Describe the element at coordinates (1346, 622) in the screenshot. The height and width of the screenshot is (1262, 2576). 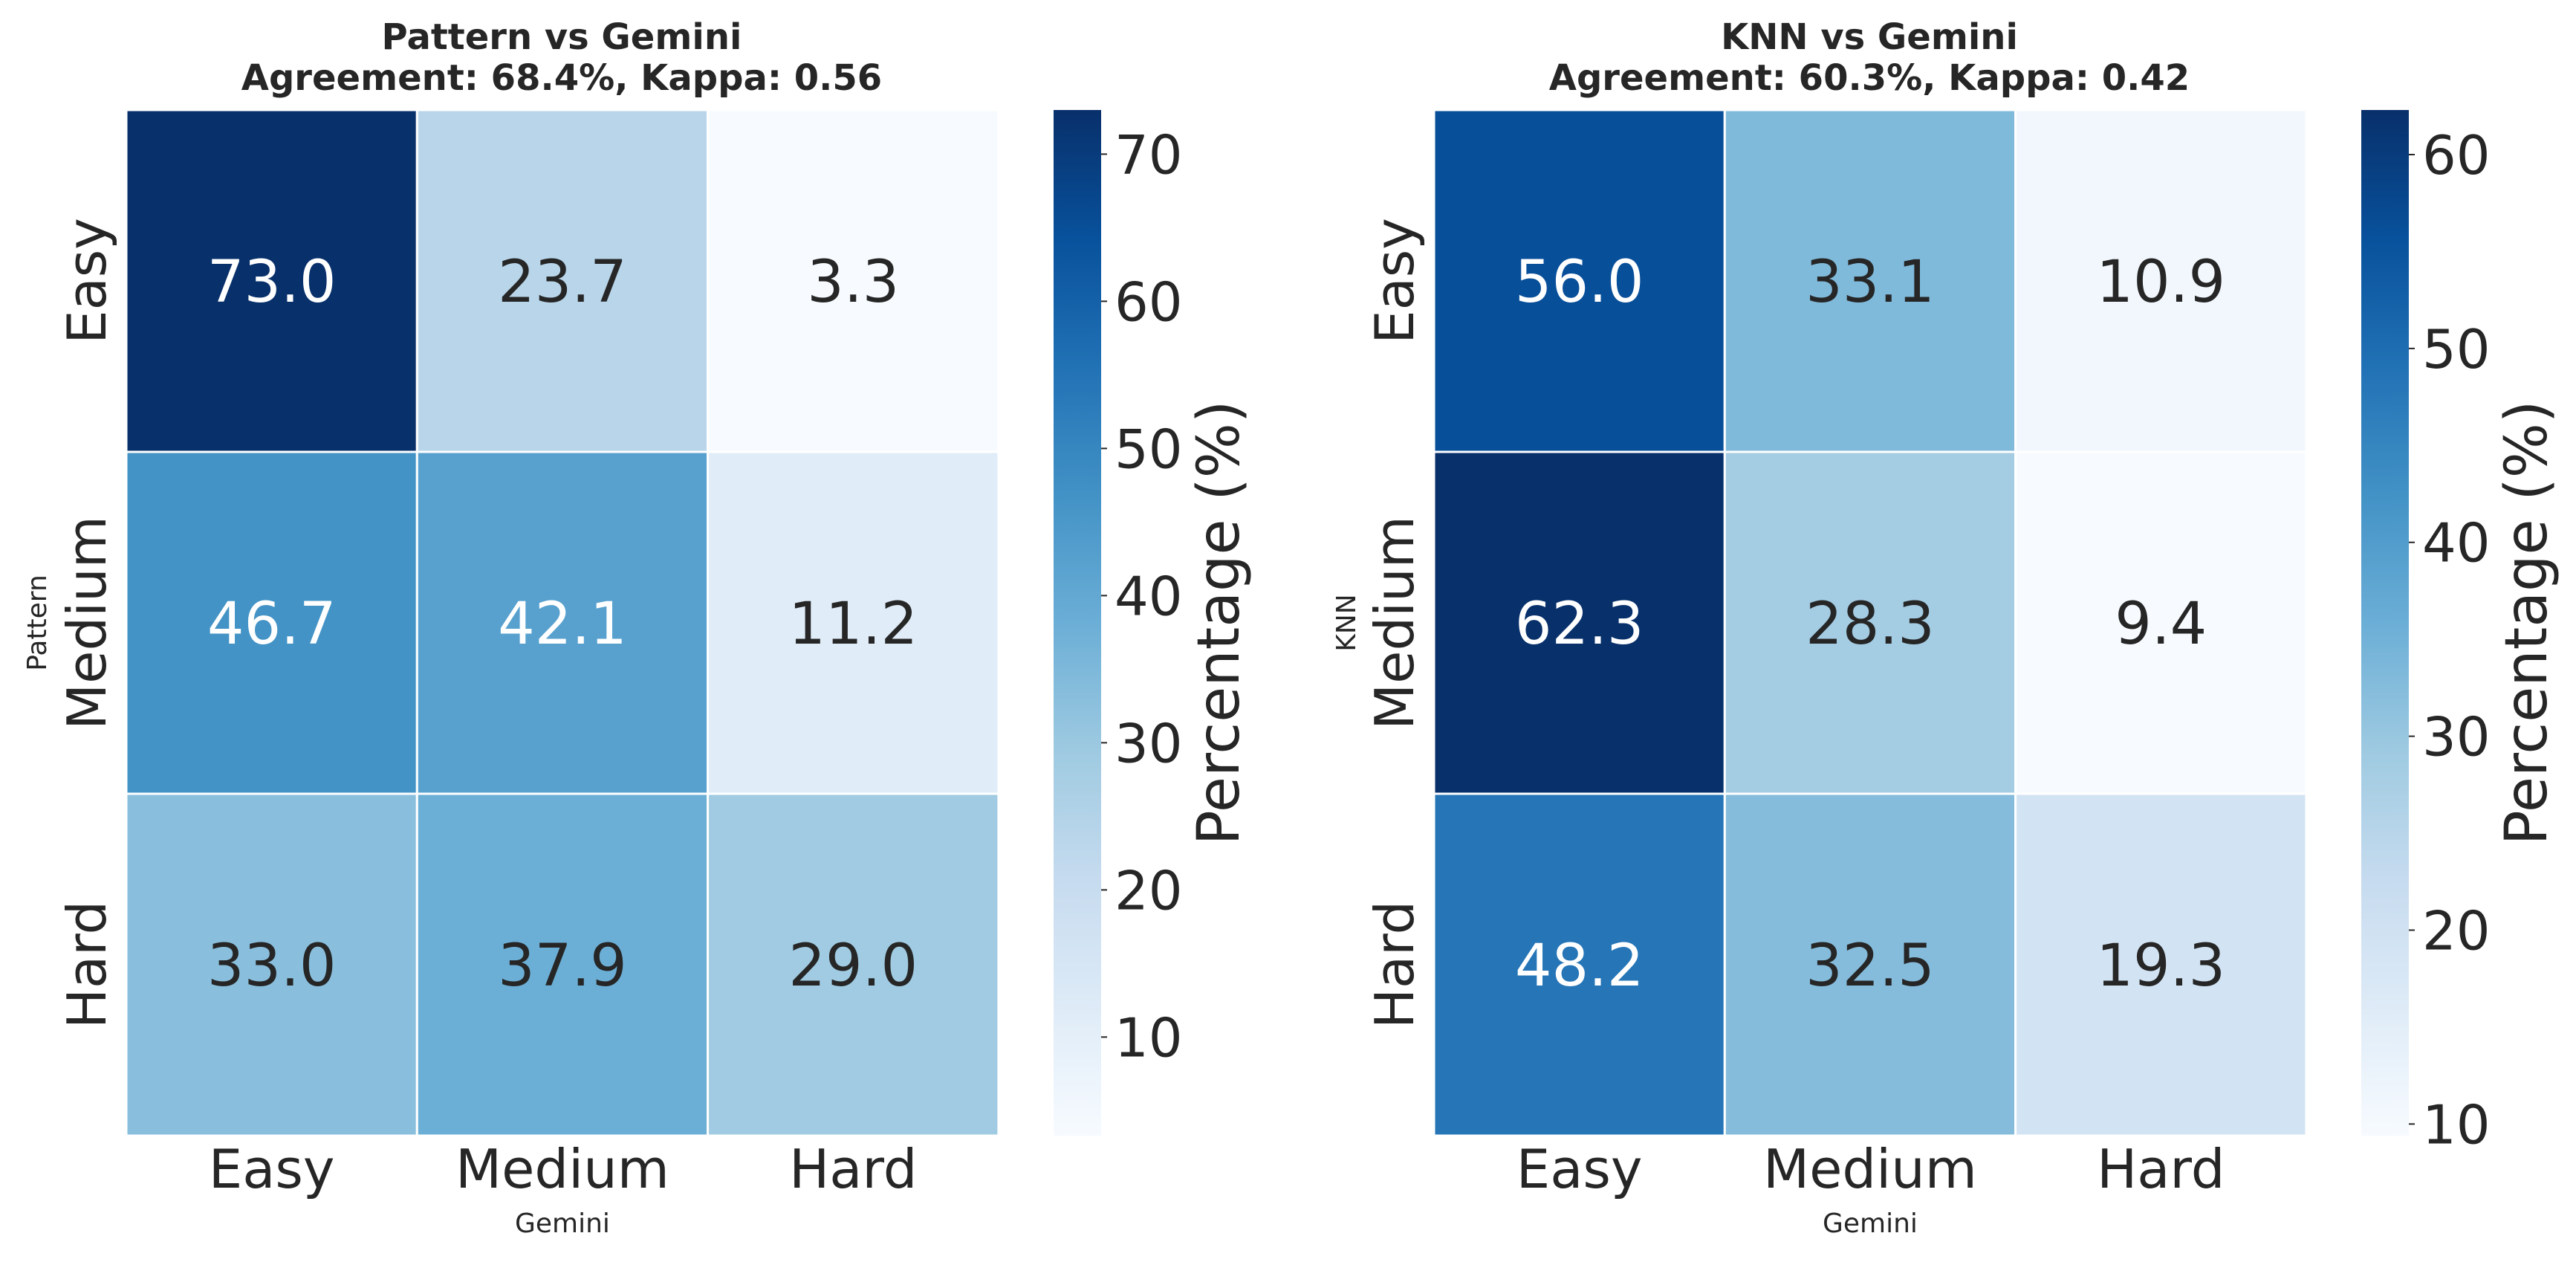
I see `y-axis-label: KNN` at that location.